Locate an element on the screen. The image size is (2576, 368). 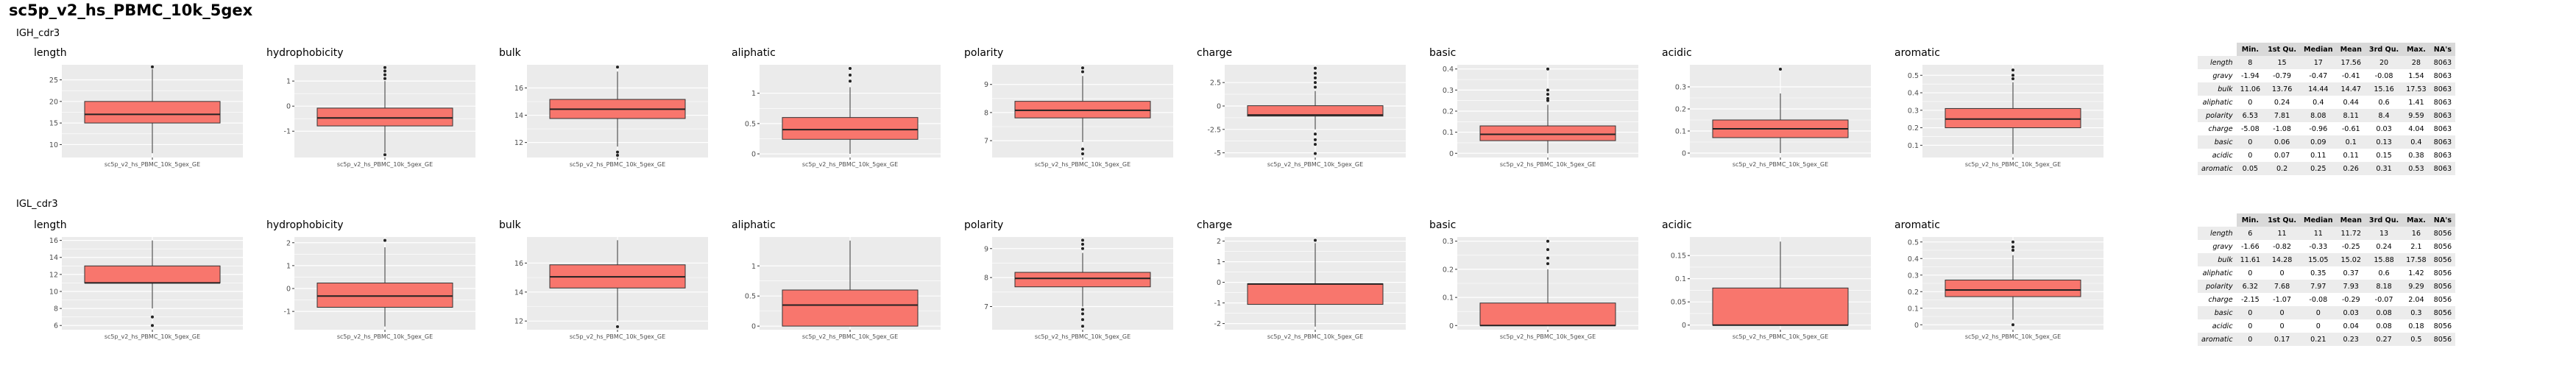
stats-cell: 0.07 is located at coordinates (2282, 155).